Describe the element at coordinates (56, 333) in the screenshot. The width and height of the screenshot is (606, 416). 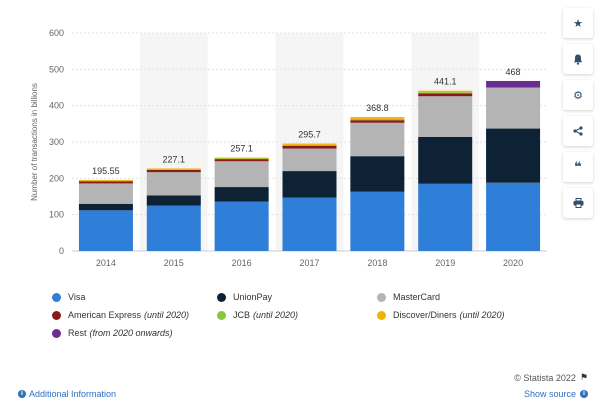
I see `rest-swatch` at that location.